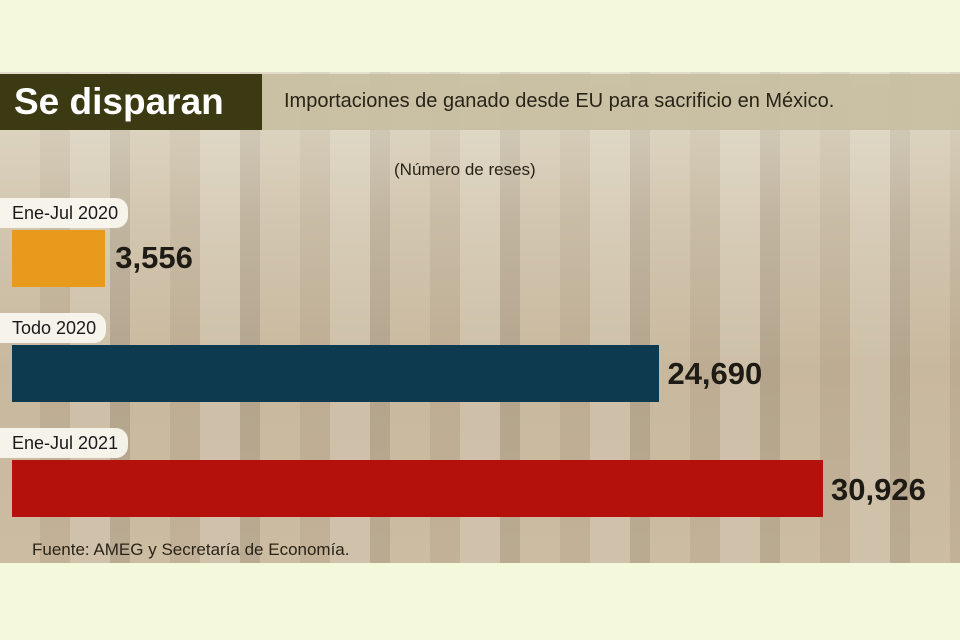  Describe the element at coordinates (64, 213) in the screenshot. I see `category-label-0: Ene-Jul 2020` at that location.